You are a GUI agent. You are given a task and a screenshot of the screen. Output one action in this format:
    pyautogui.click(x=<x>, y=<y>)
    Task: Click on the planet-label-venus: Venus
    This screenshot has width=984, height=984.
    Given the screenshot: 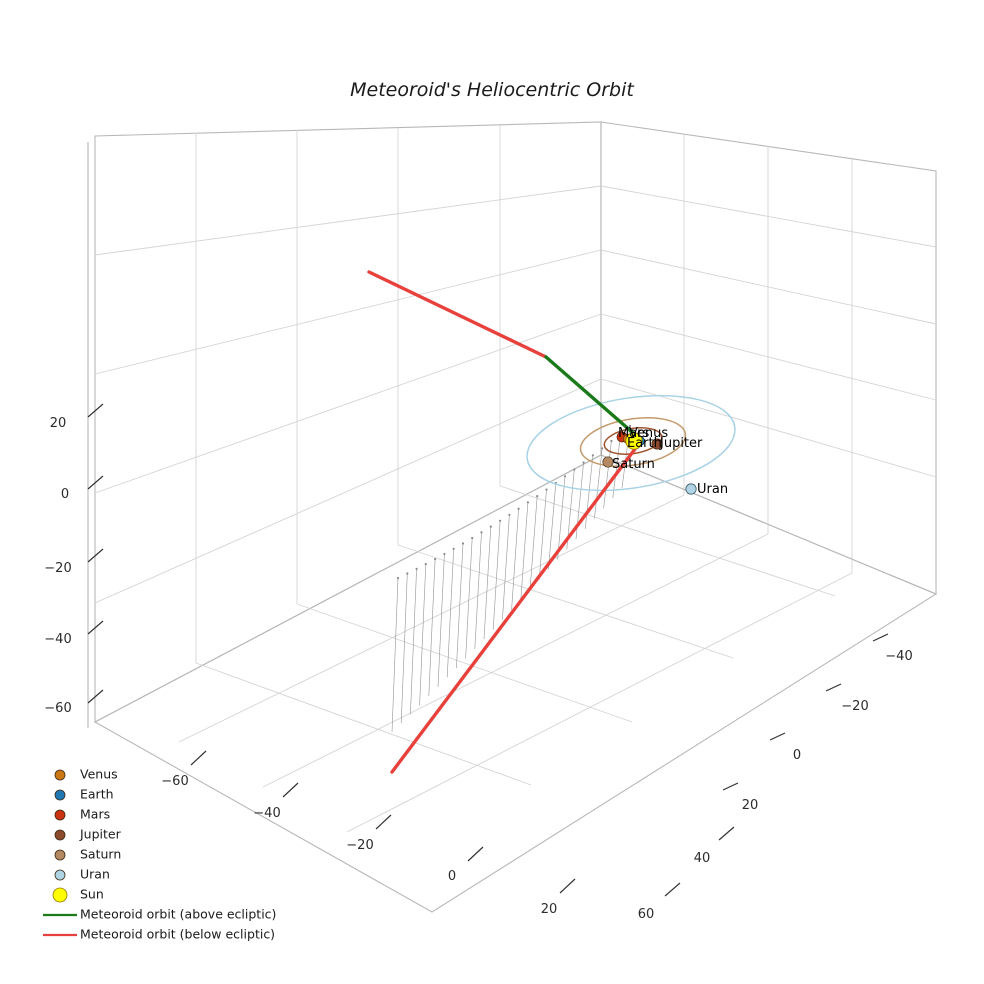 What is the action you would take?
    pyautogui.click(x=648, y=433)
    